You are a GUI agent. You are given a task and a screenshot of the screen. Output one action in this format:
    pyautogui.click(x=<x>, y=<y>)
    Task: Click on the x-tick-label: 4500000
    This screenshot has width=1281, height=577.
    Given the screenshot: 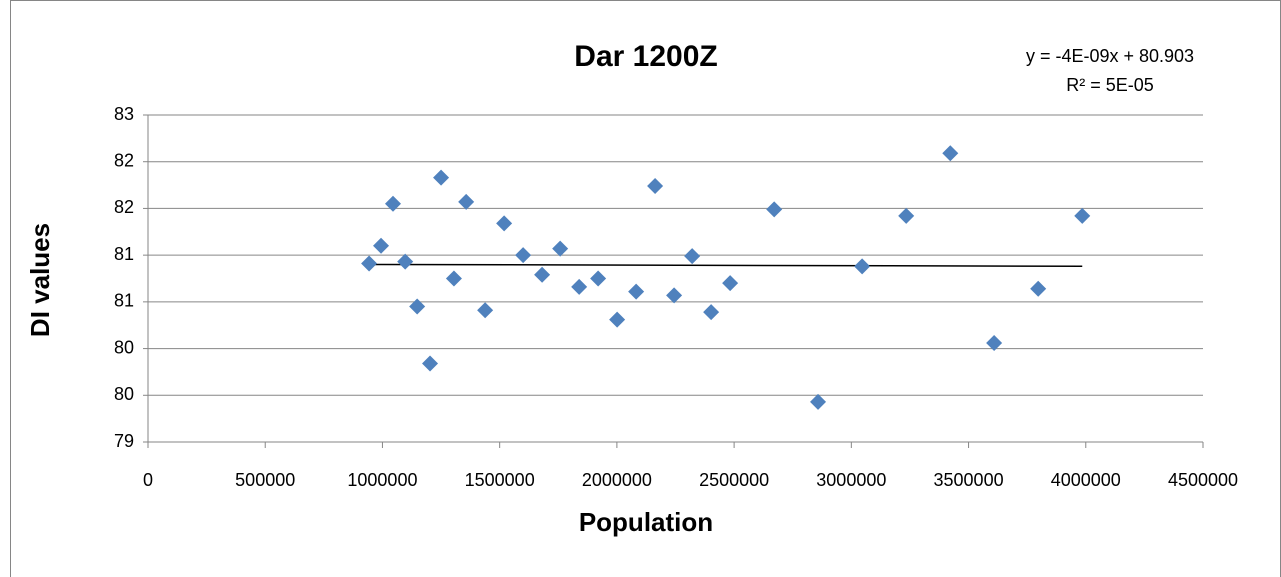 What is the action you would take?
    pyautogui.click(x=1203, y=480)
    